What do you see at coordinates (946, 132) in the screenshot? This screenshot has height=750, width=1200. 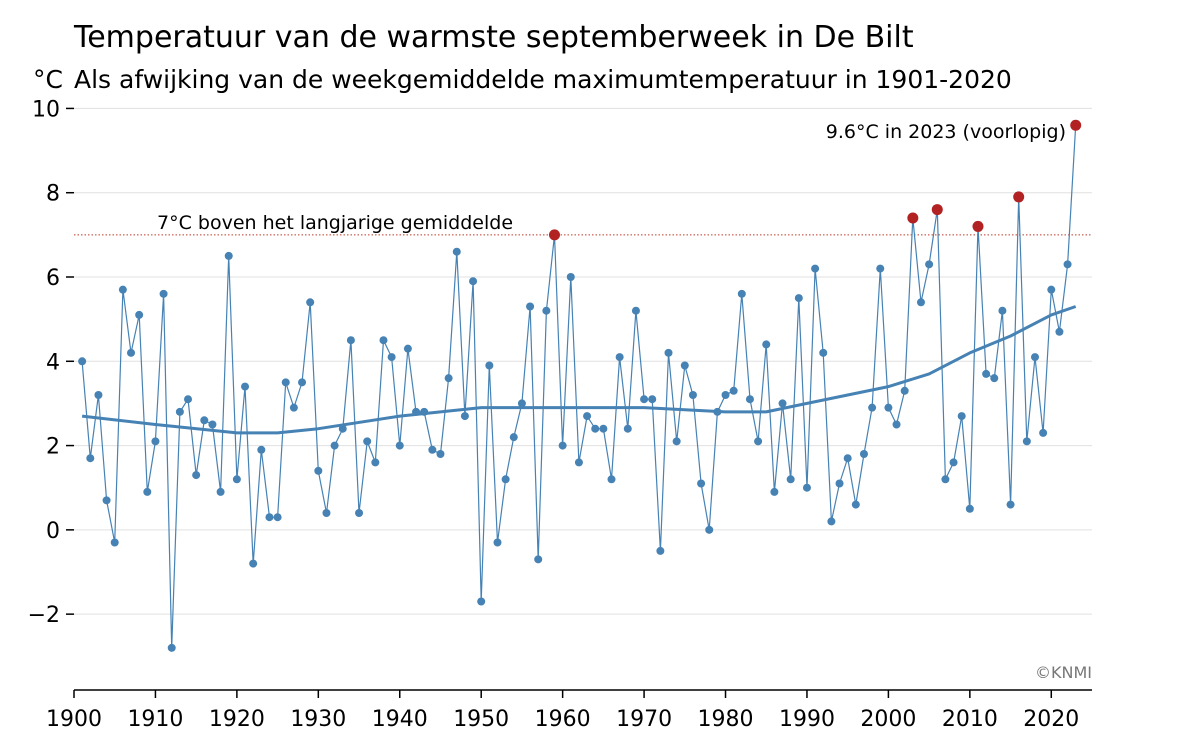 I see `record-label: 9.6°C in 2023 (voorlopig)` at bounding box center [946, 132].